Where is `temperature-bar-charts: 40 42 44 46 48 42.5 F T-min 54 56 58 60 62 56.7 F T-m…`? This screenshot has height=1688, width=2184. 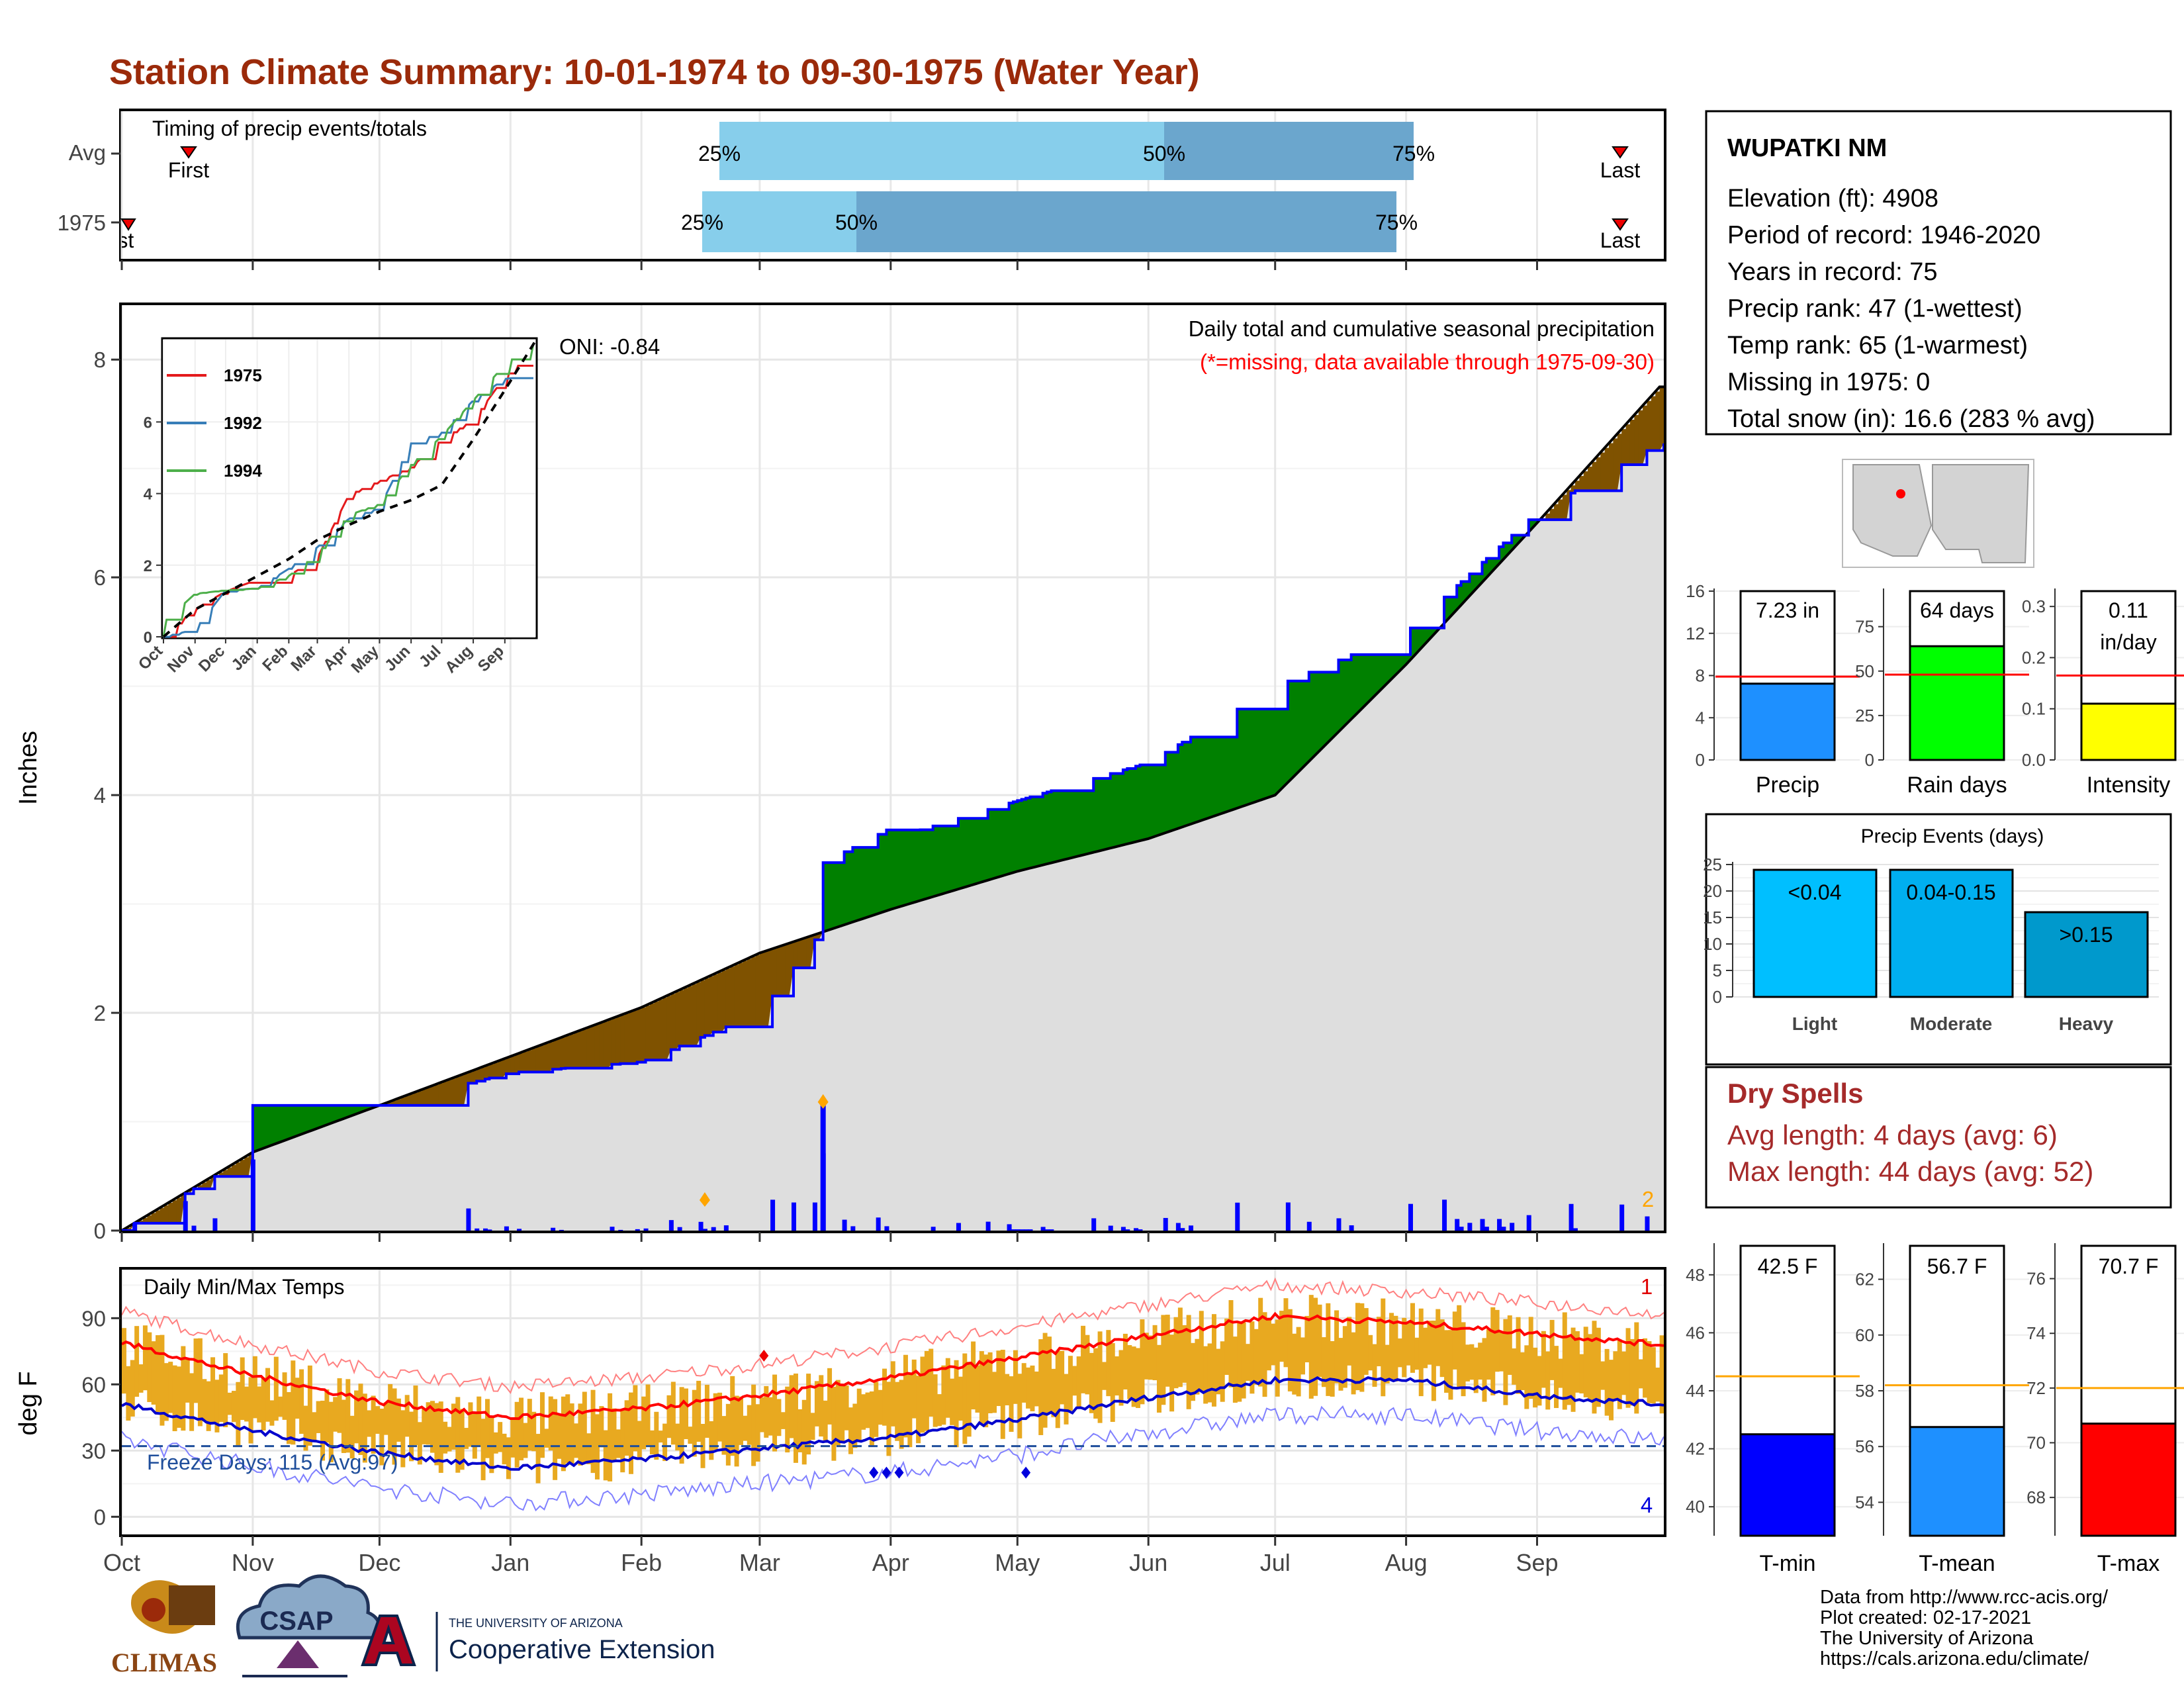
temperature-bar-charts: 40 42 44 46 48 42.5 F T-min 54 56 58 60 62 56.7 F T-m… is located at coordinates (1935, 1409).